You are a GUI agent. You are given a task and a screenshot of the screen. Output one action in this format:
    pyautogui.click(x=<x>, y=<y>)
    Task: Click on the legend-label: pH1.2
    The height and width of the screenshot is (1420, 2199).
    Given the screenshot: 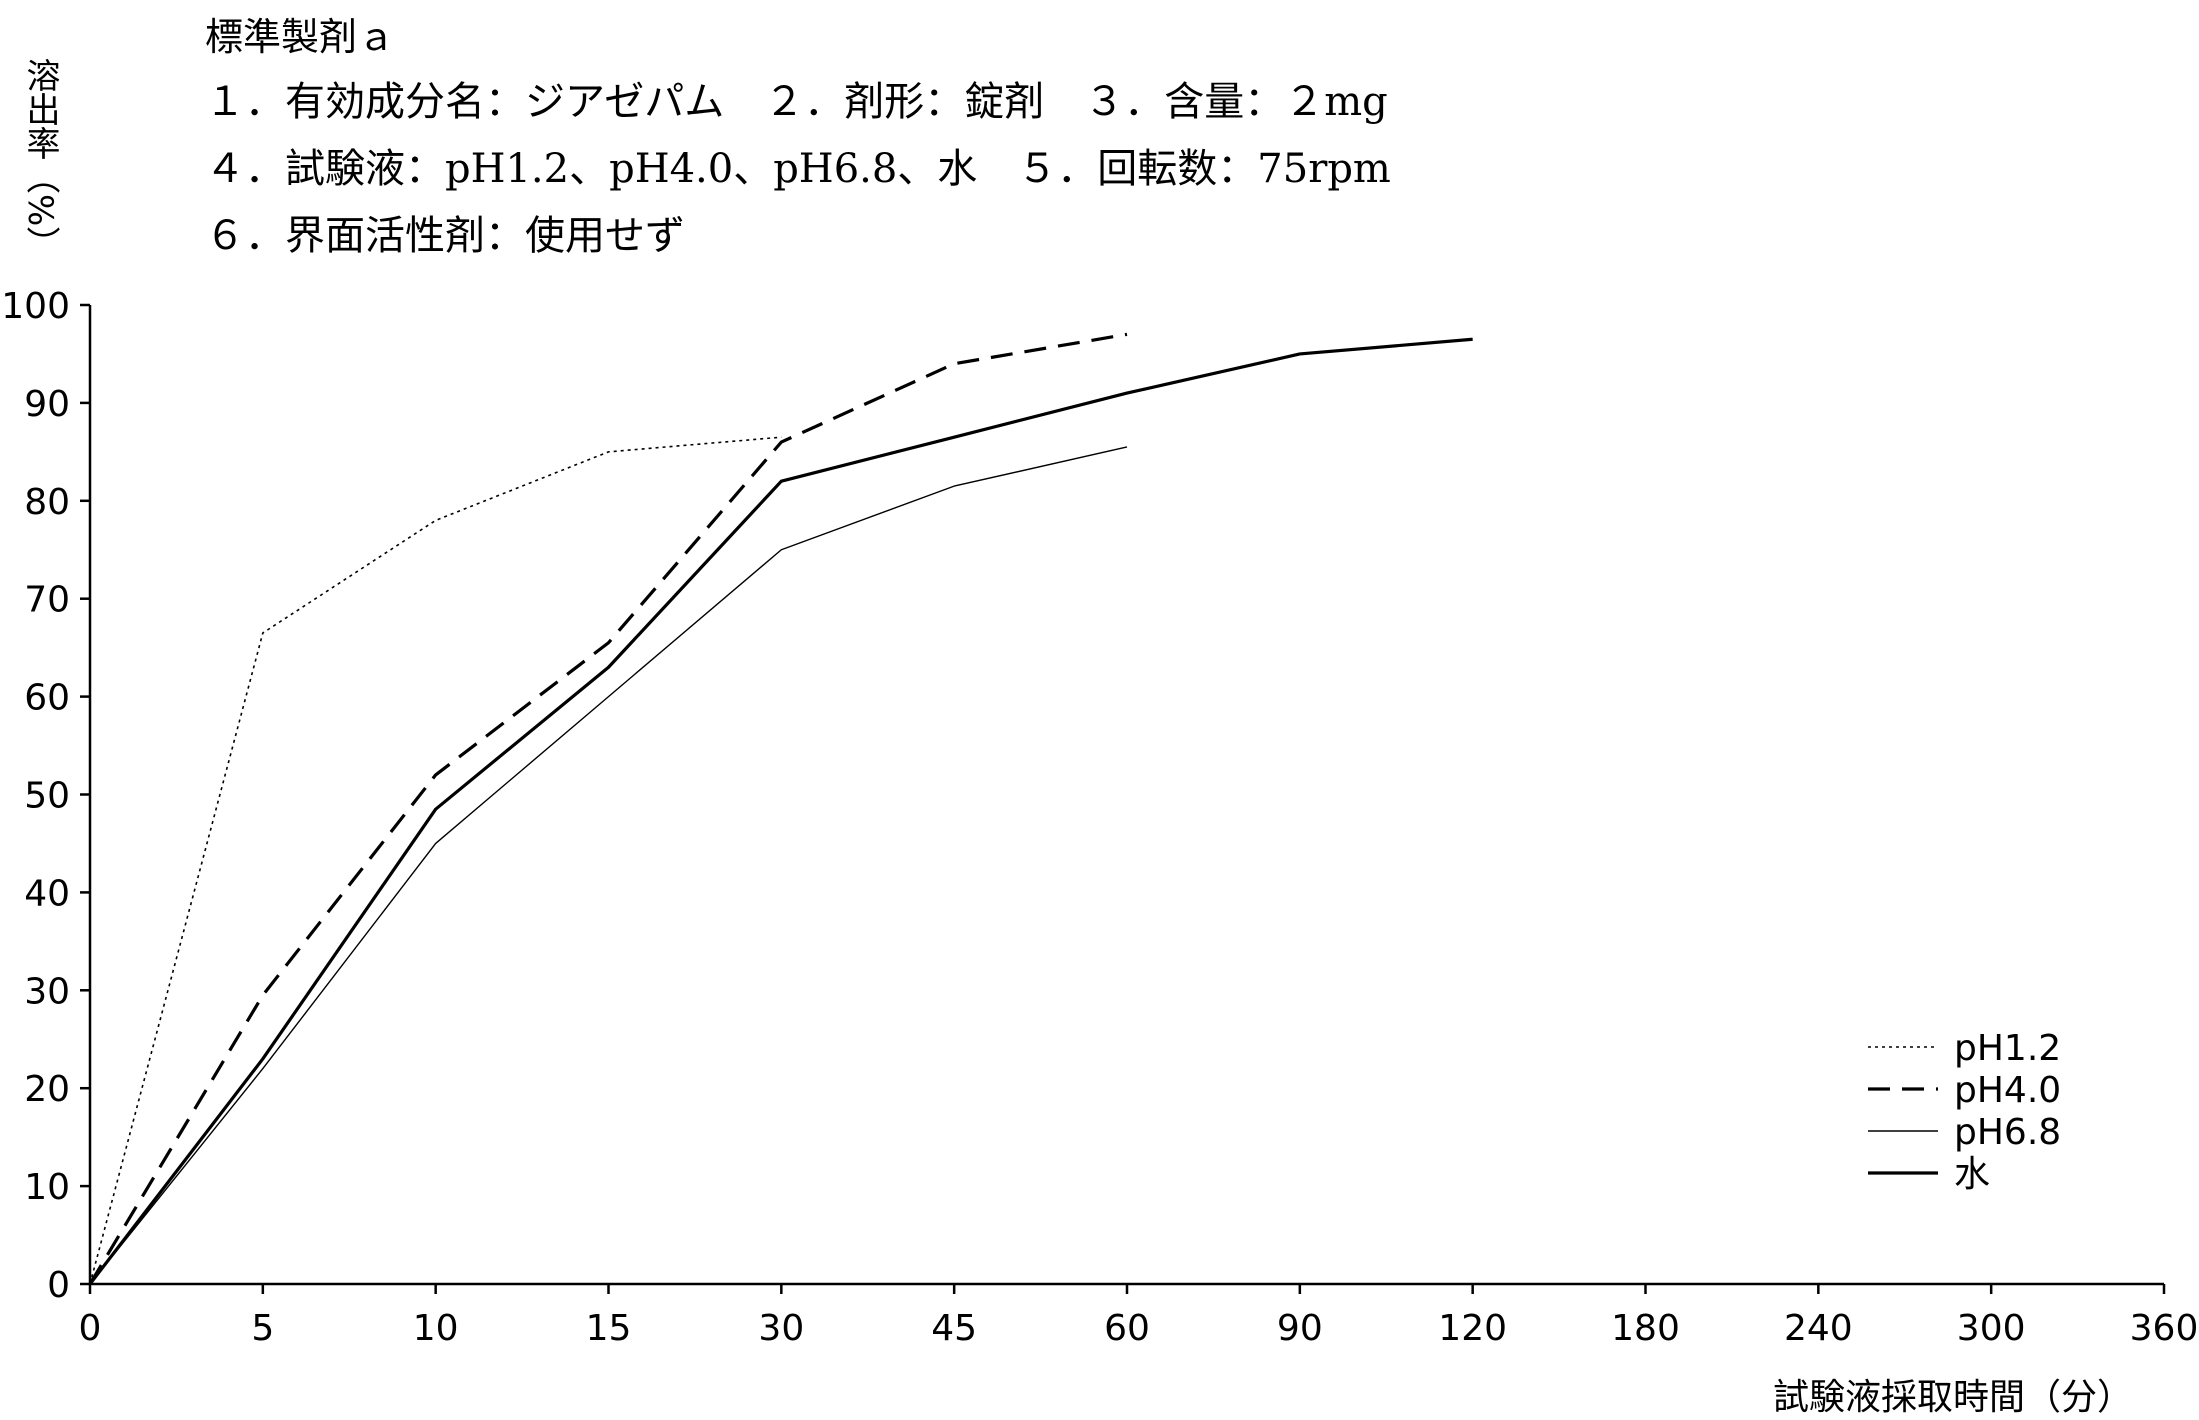 What is the action you would take?
    pyautogui.click(x=2007, y=1048)
    